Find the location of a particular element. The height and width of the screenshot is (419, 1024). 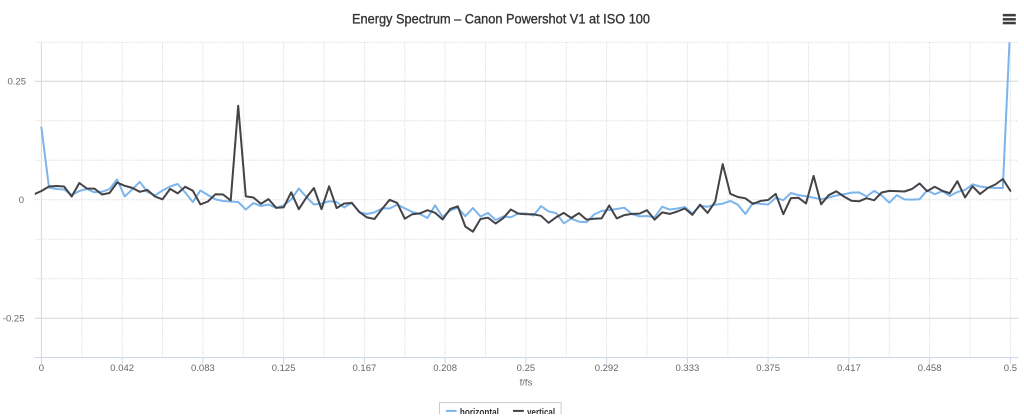

svg-text: 0.292 is located at coordinates (607, 368).